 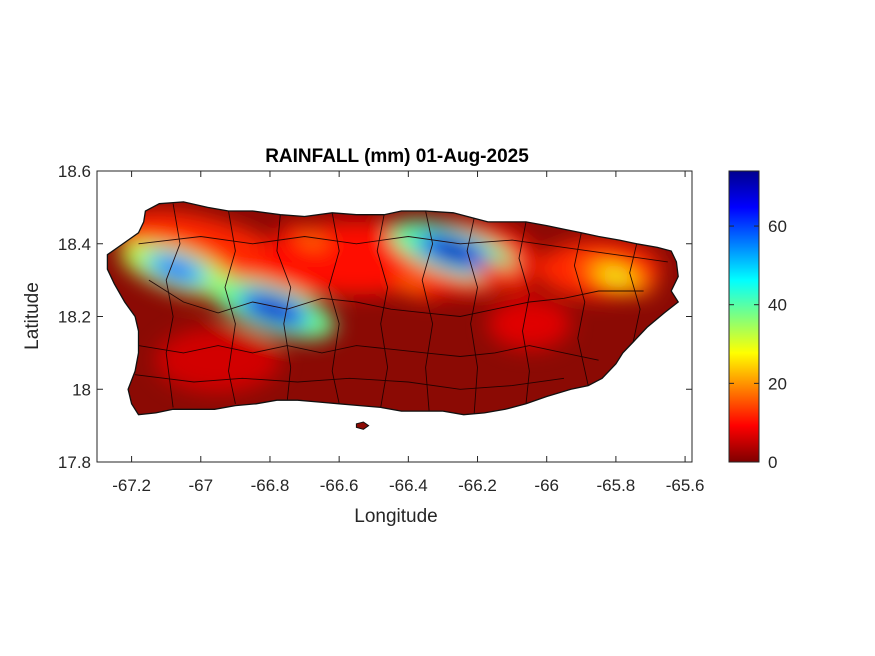 I want to click on x-tick-label: -67, so click(x=200, y=485).